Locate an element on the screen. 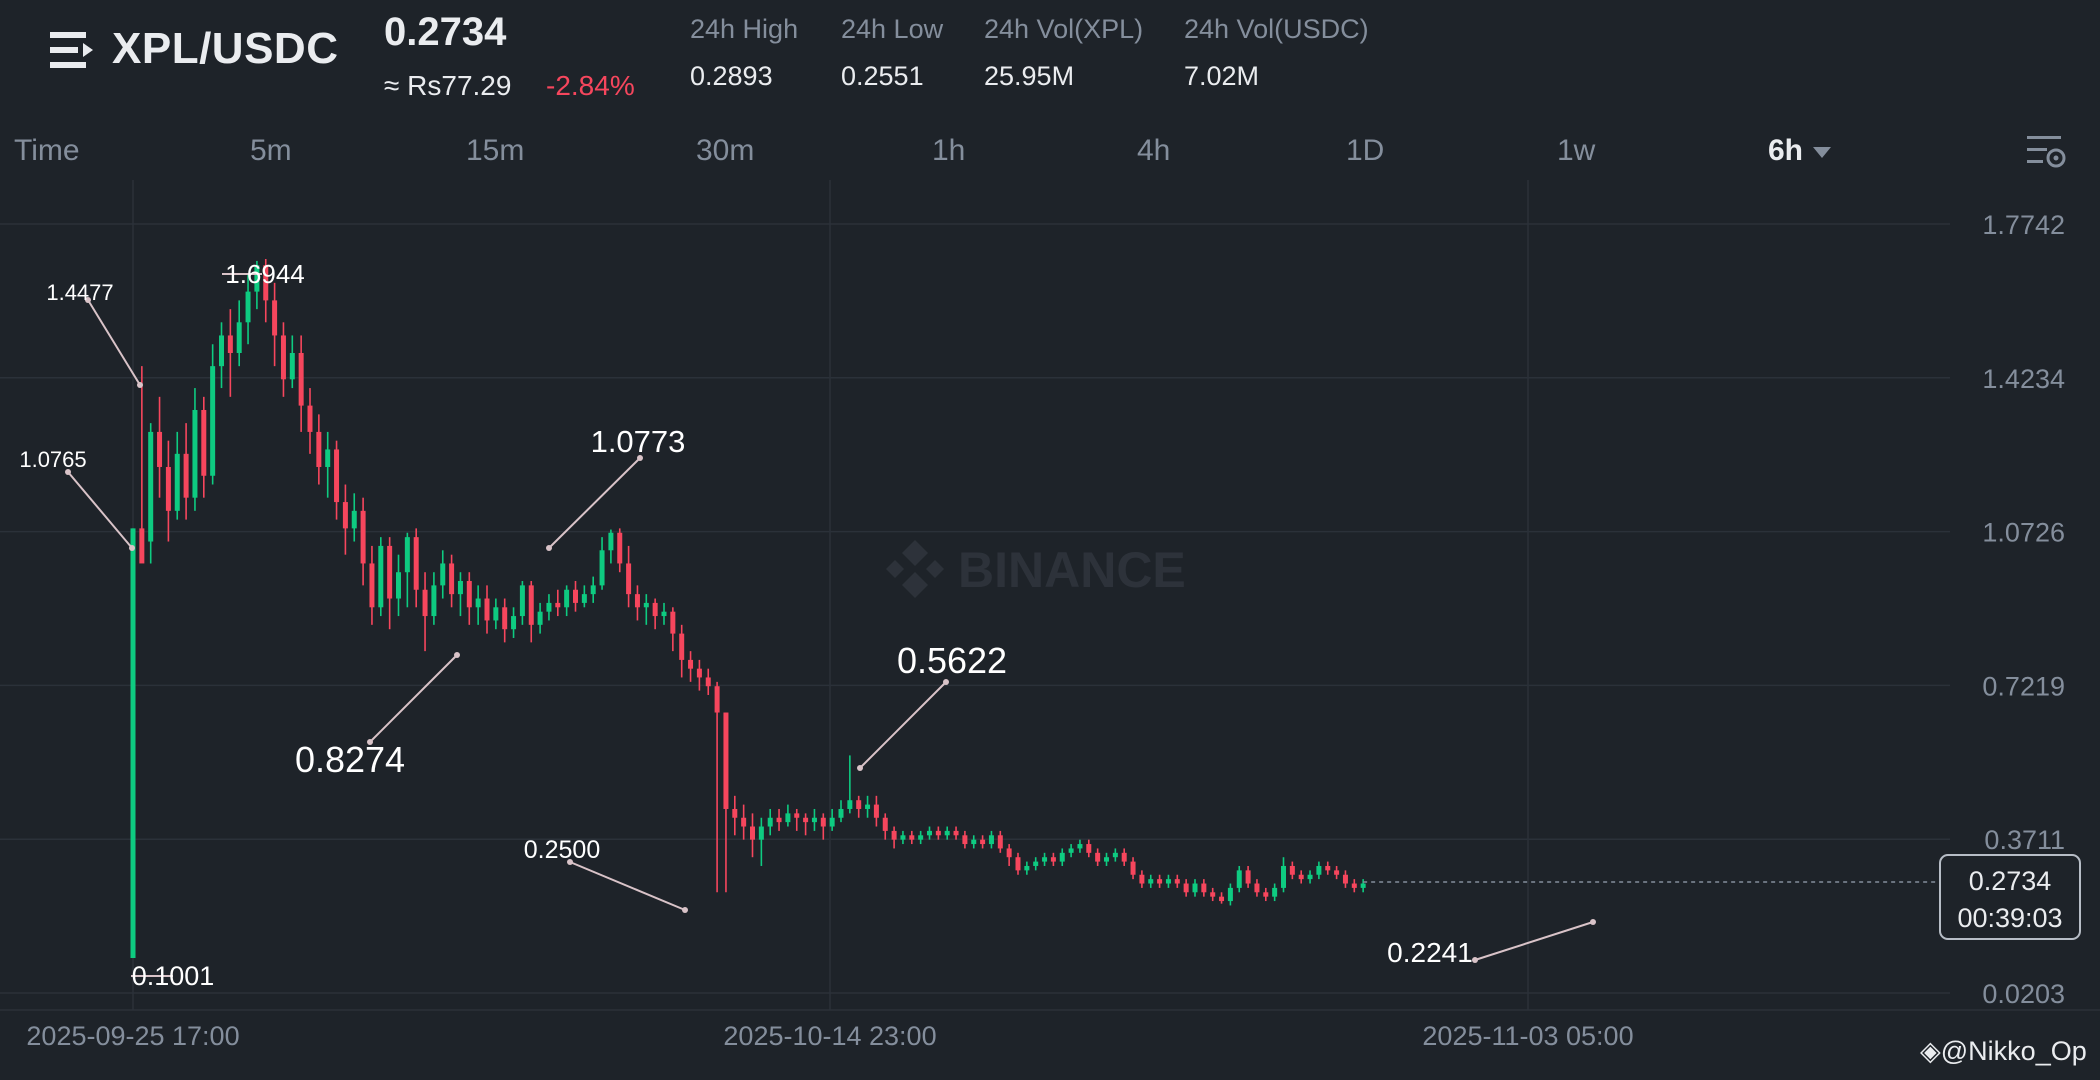  x-tick-label: 2025-11-03 05:00 is located at coordinates (1527, 1036).